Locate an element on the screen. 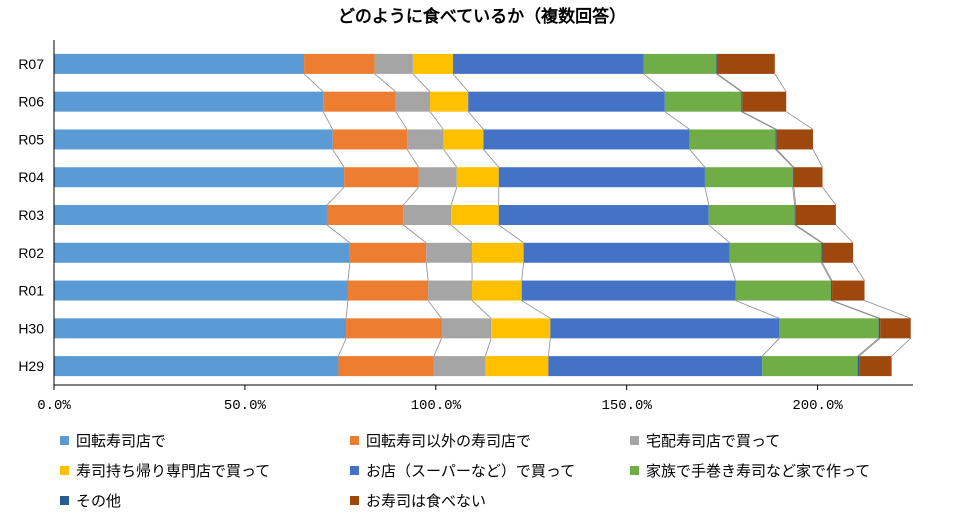 Image resolution: width=964 pixels, height=526 pixels. category-label: R03 is located at coordinates (31, 215).